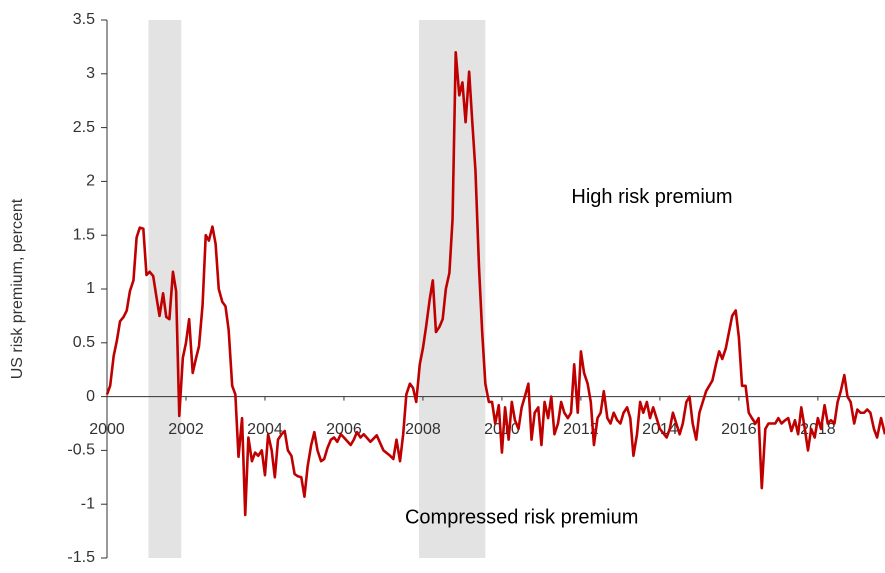 This screenshot has height=573, width=885. What do you see at coordinates (107, 429) in the screenshot?
I see `x-tick-label: 2000` at bounding box center [107, 429].